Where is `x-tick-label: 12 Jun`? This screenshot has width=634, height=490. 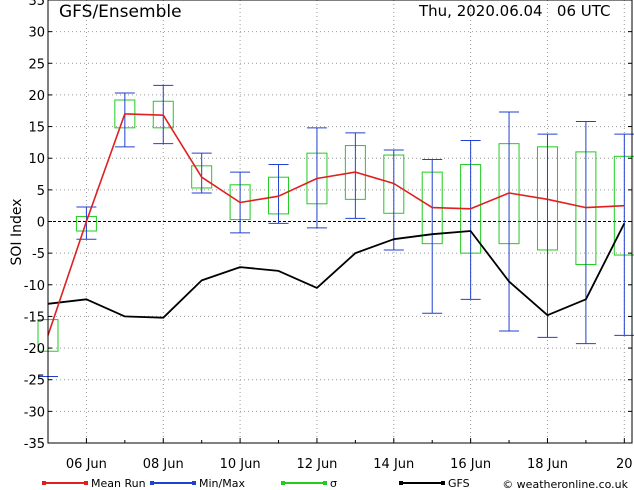 x-tick-label: 12 Jun is located at coordinates (316, 464).